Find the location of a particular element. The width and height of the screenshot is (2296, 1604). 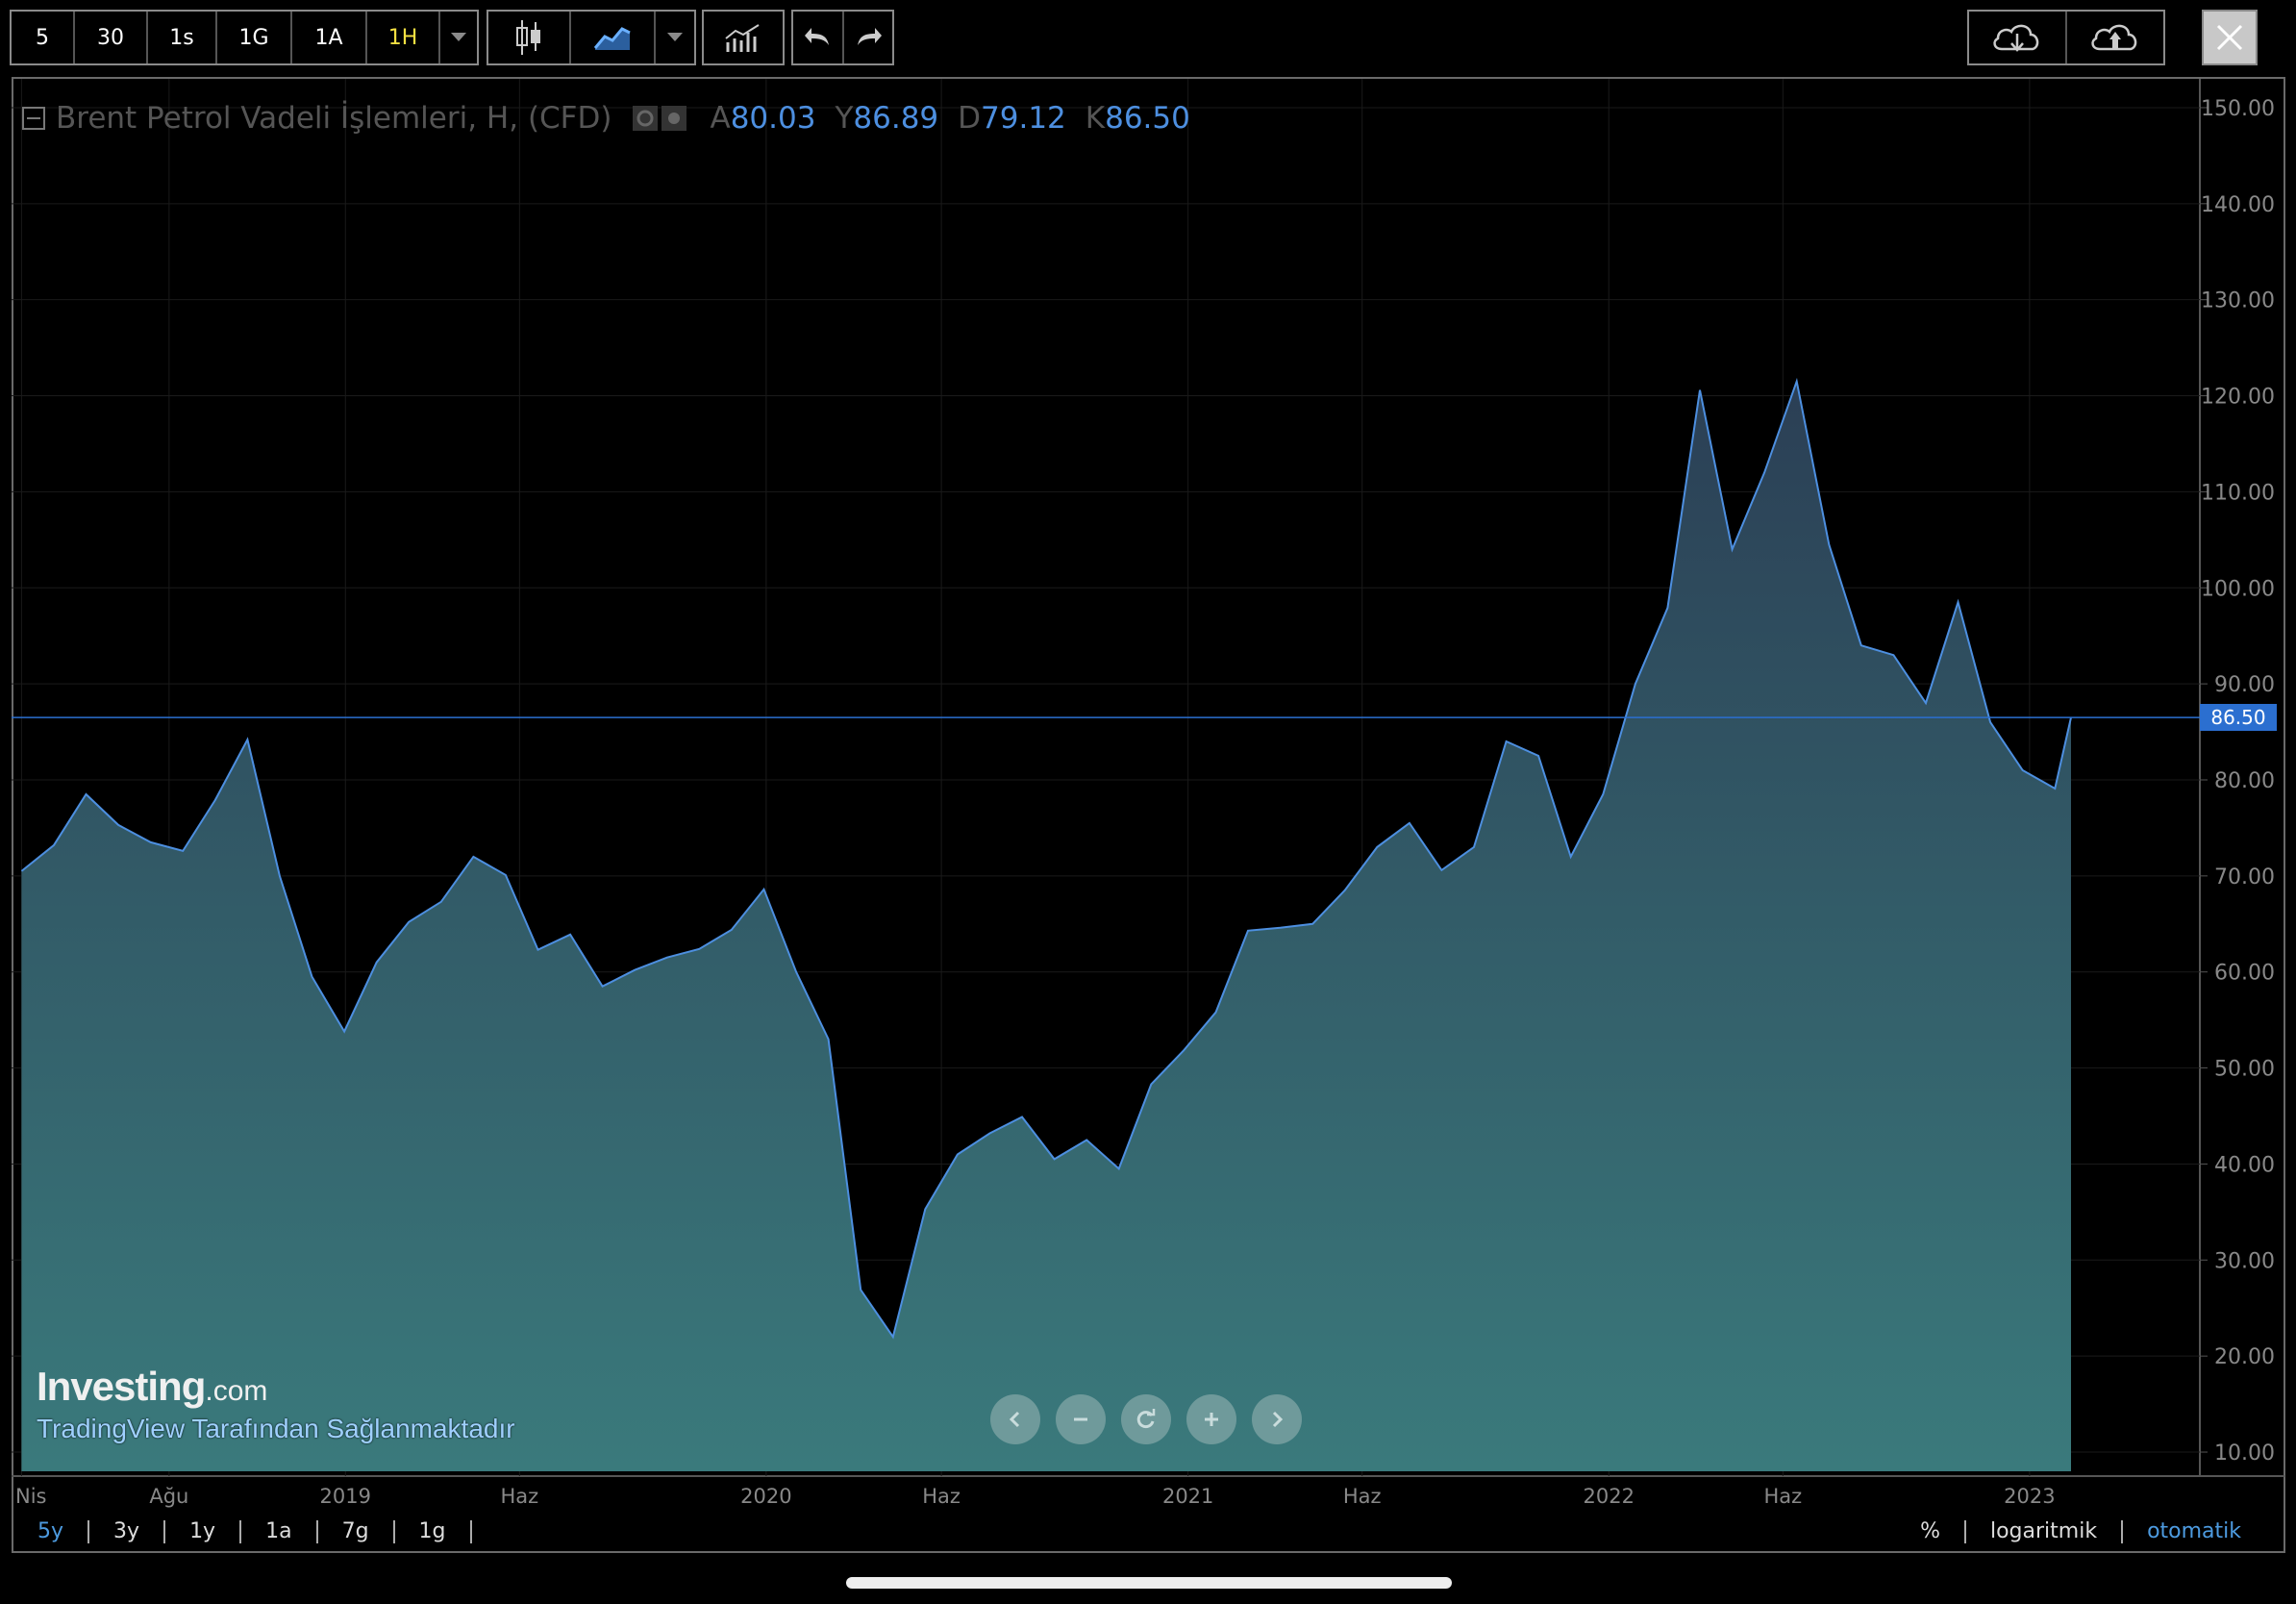

high-label: Y is located at coordinates (844, 118).